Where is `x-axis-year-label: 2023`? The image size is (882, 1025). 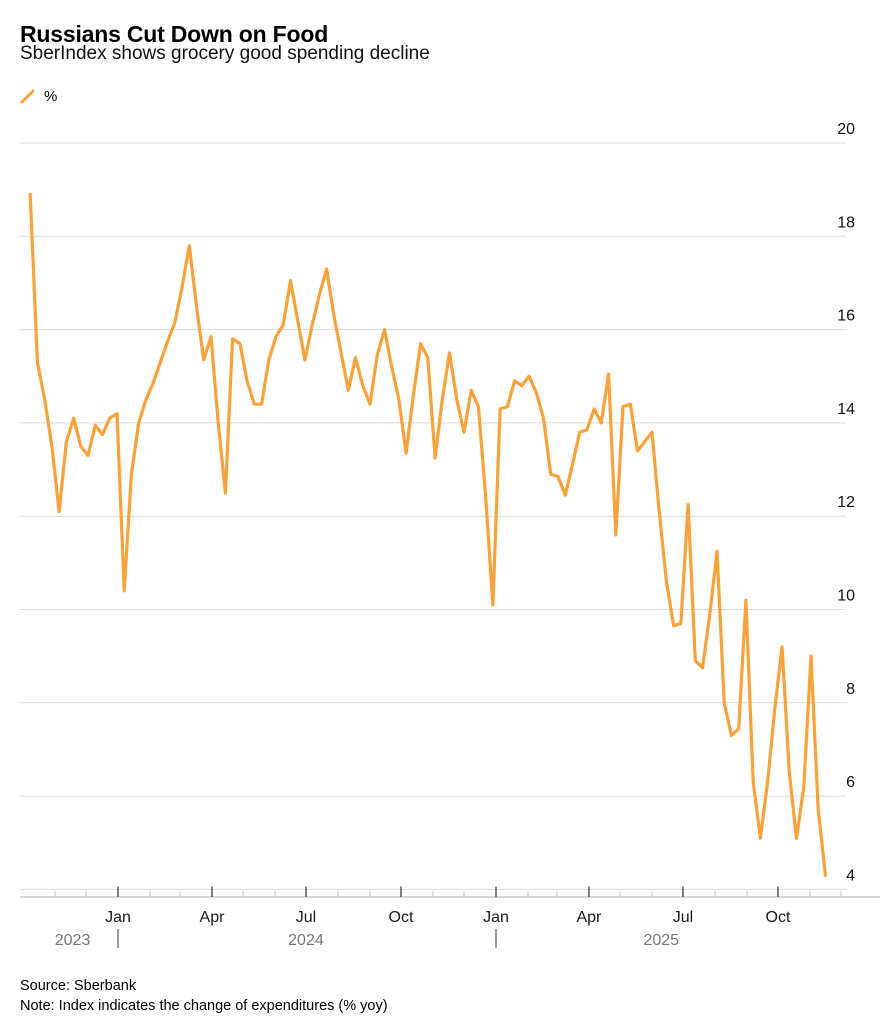 x-axis-year-label: 2023 is located at coordinates (73, 940).